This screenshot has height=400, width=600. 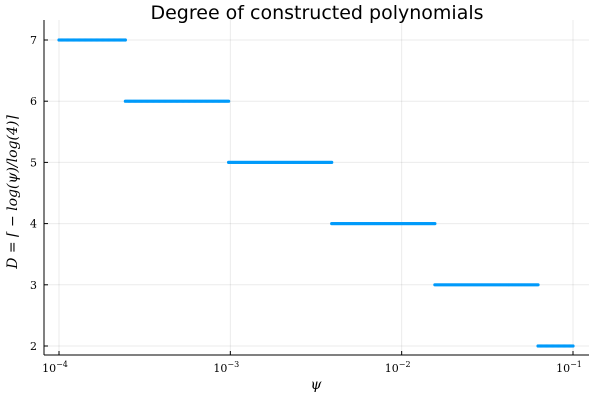 What do you see at coordinates (316, 13) in the screenshot?
I see `chart-title: Degree of constructed polynomials` at bounding box center [316, 13].